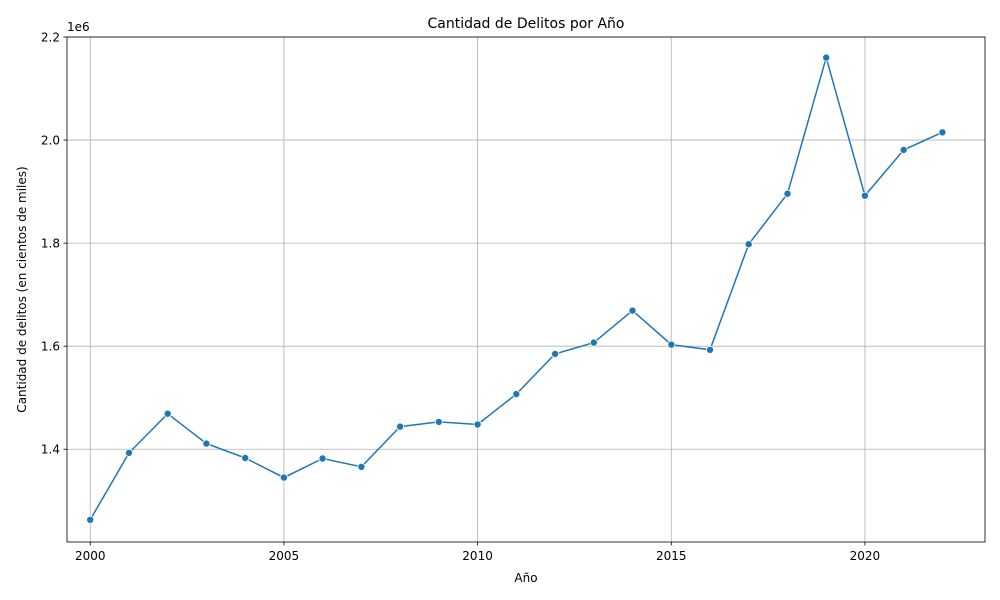  I want to click on y-tick-label: 2.2, so click(50, 38).